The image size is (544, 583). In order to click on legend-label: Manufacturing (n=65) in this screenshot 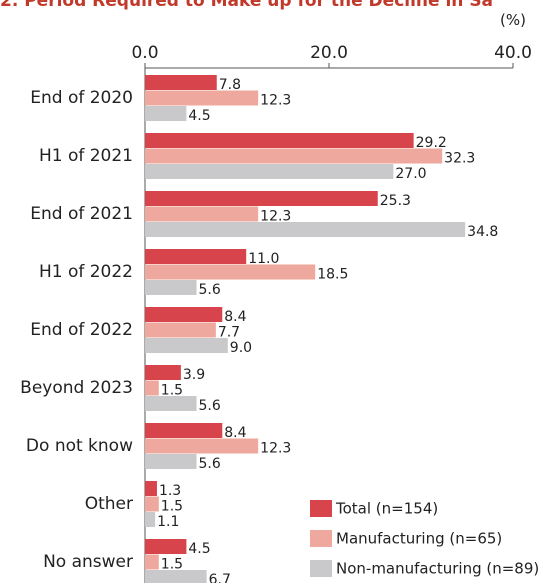, I will do `click(419, 539)`.